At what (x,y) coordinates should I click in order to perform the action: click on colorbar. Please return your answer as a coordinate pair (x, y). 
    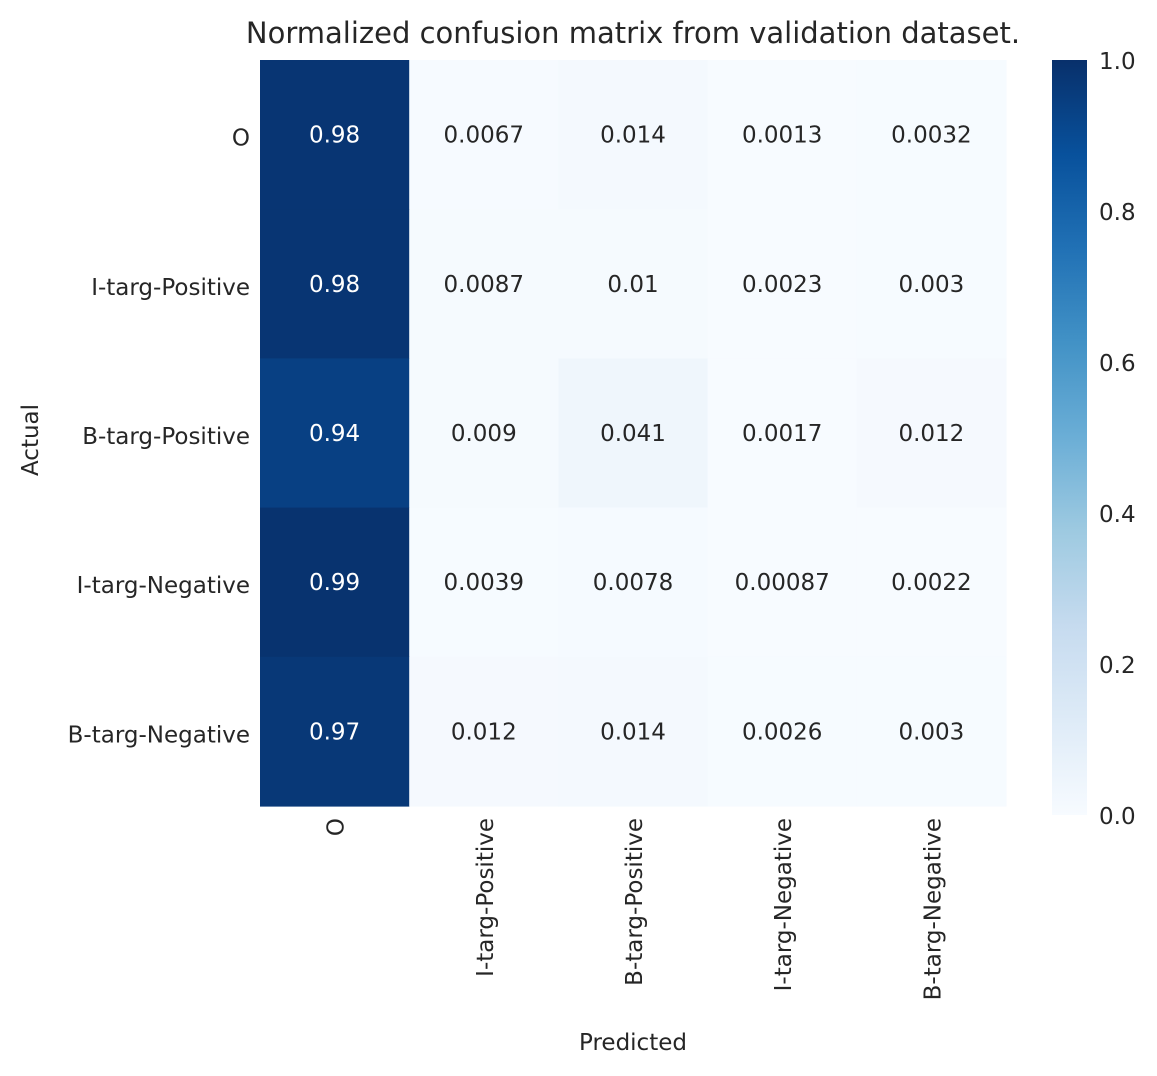
    Looking at the image, I should click on (1069, 437).